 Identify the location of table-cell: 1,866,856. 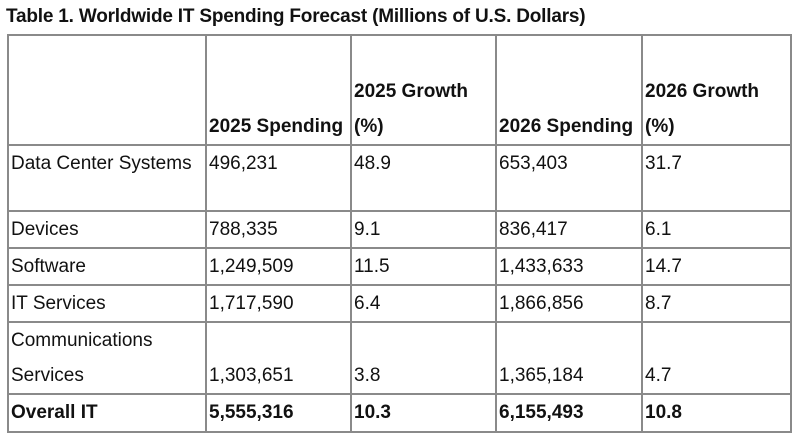
(569, 303).